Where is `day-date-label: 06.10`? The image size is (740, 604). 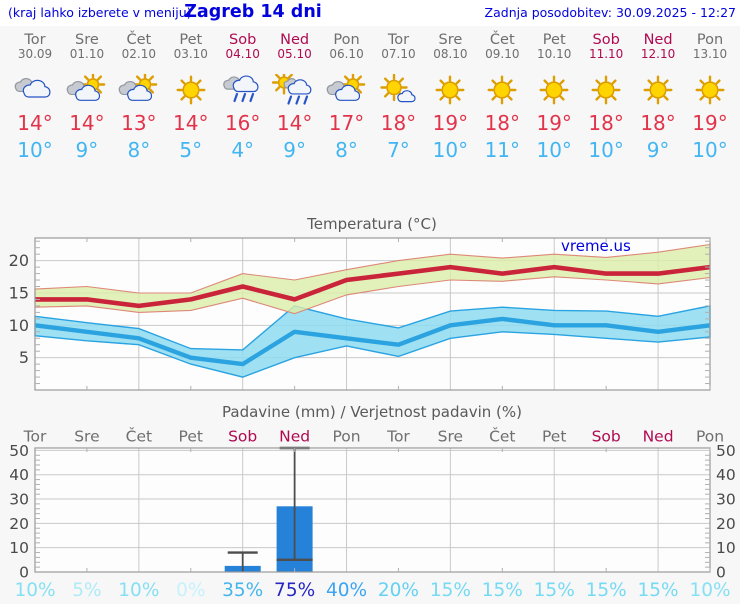
day-date-label: 06.10 is located at coordinates (346, 54).